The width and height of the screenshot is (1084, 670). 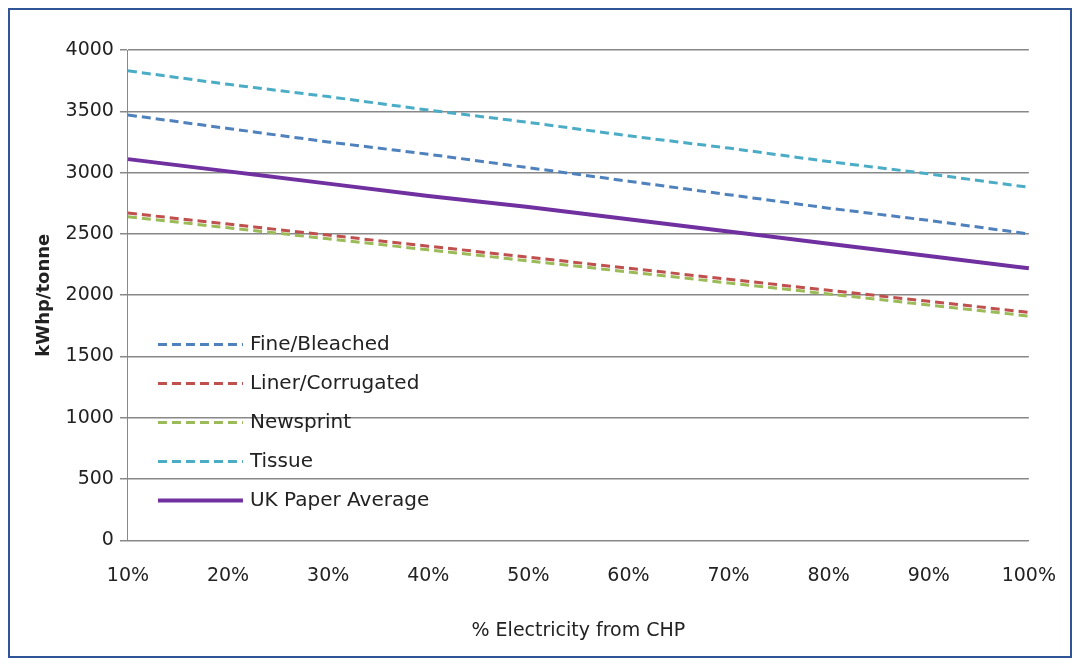 What do you see at coordinates (89, 170) in the screenshot?
I see `y-tick-label: 3000` at bounding box center [89, 170].